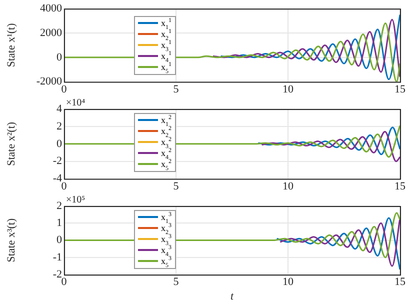  What do you see at coordinates (76, 200) in the screenshot?
I see `text: ×10⁵` at bounding box center [76, 200].